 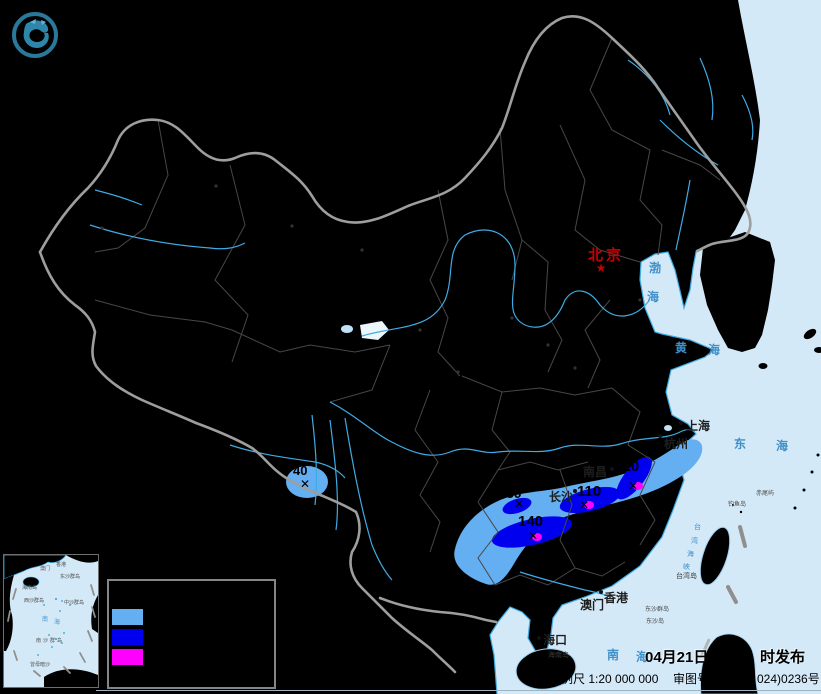 I want to click on taiwan-island, so click(x=715, y=556).